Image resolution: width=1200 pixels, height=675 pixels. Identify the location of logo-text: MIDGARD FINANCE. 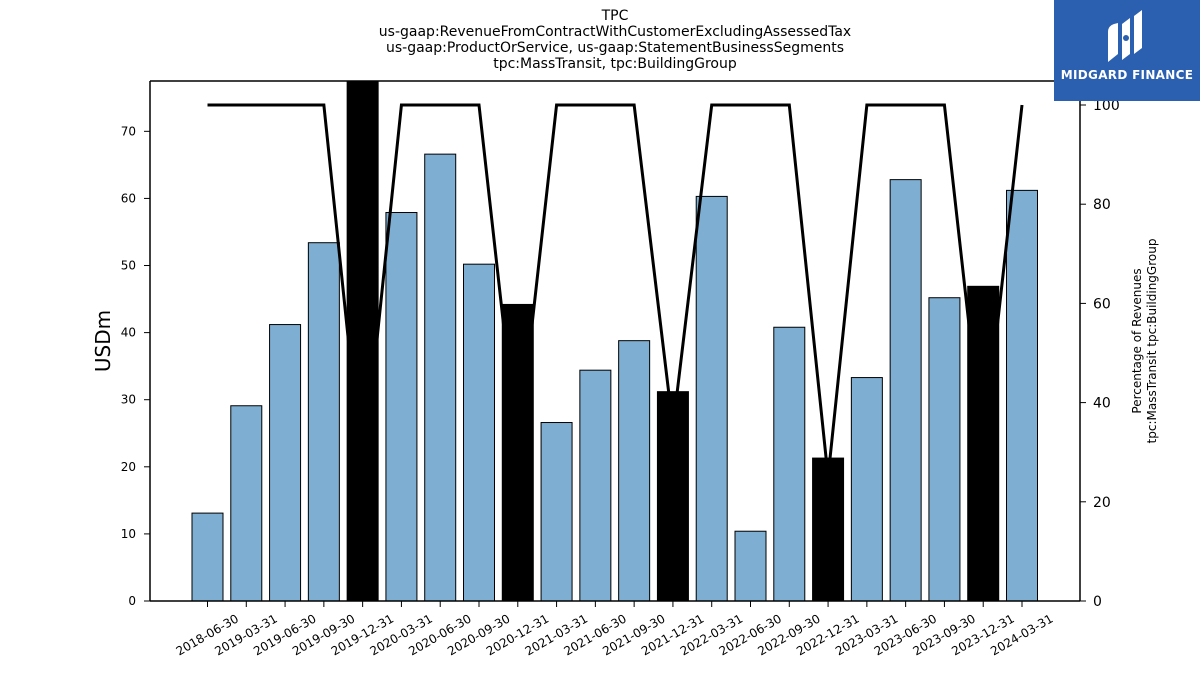
(1127, 75).